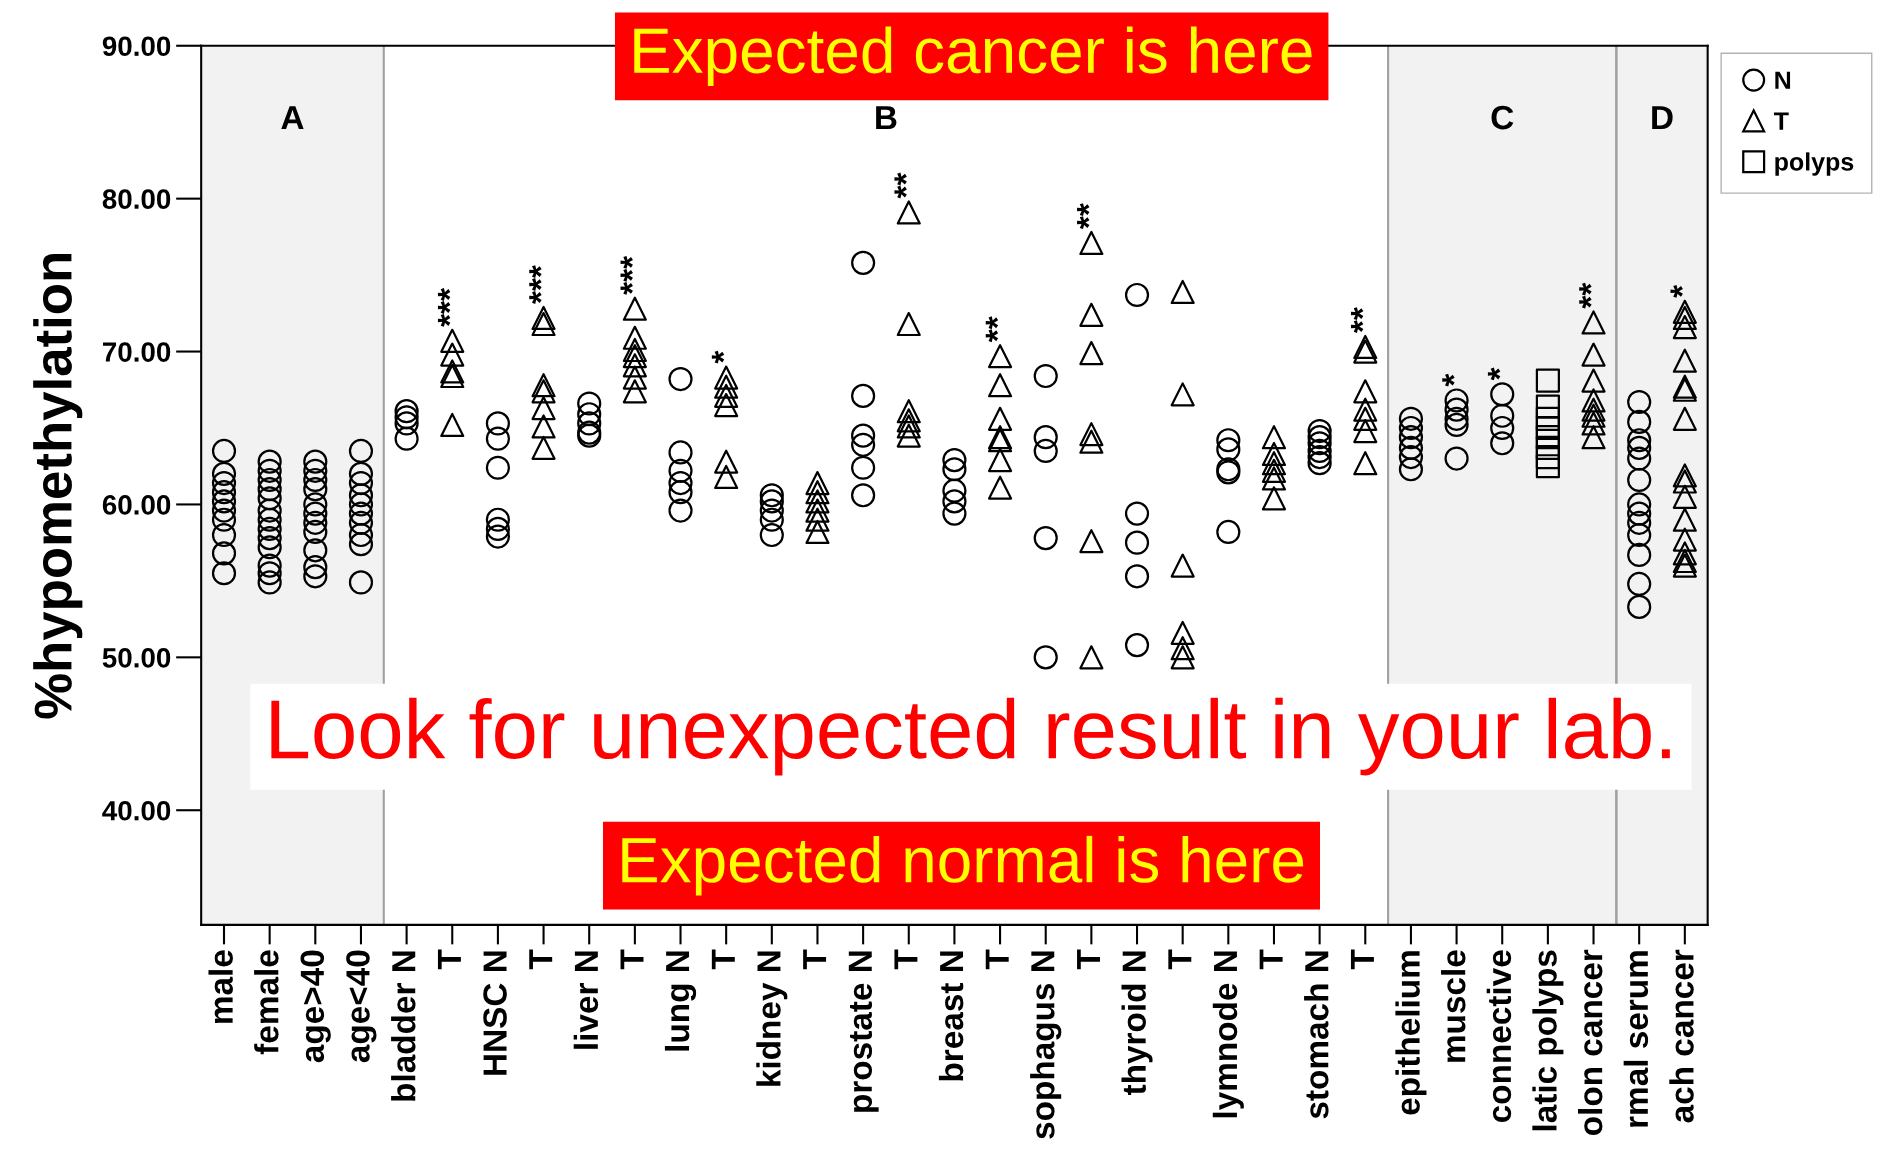 The width and height of the screenshot is (1889, 1173). What do you see at coordinates (1590, 1042) in the screenshot?
I see `x-tick-label: olon cancer` at bounding box center [1590, 1042].